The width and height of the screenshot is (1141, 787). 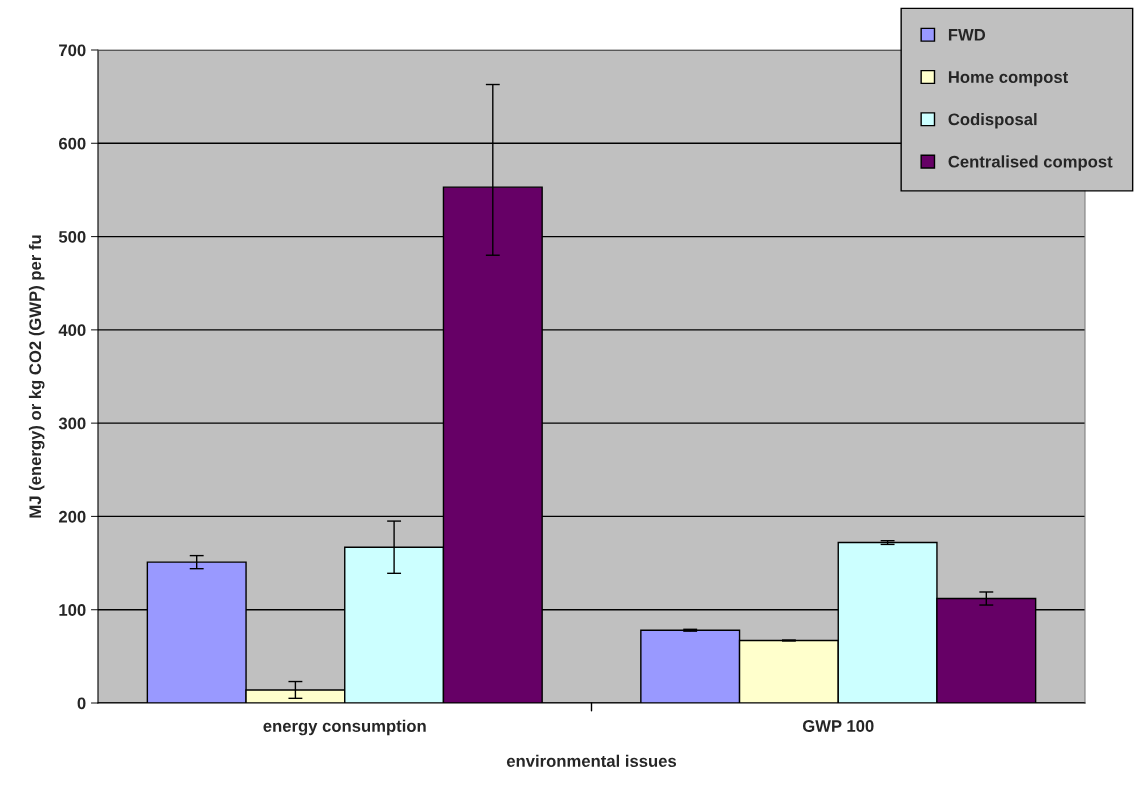 I want to click on y-axis-title: MJ (energy) or kg CO2 (GWP) per fu, so click(x=36, y=376).